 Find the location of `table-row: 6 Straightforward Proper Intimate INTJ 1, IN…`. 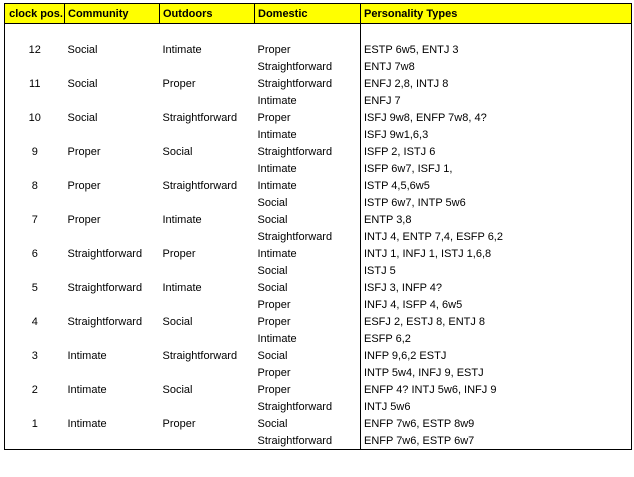

table-row: 6 Straightforward Proper Intimate INTJ 1, IN… is located at coordinates (318, 253).